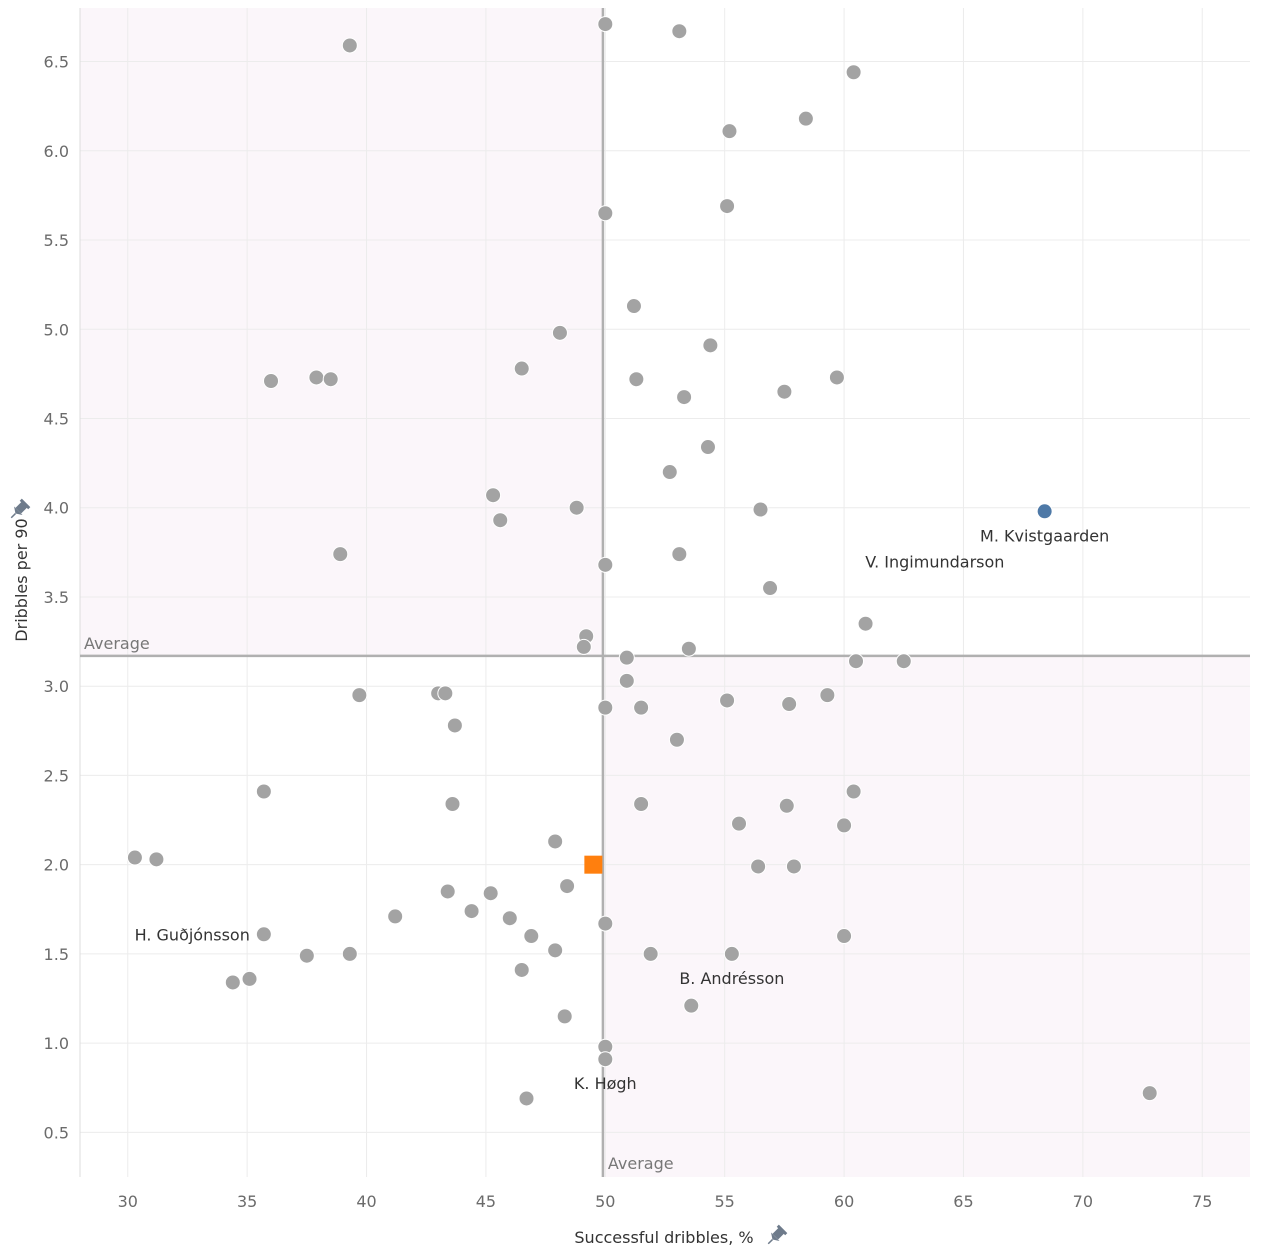 The image size is (1279, 1260). Describe the element at coordinates (844, 1201) in the screenshot. I see `x-tick-label: 60` at that location.